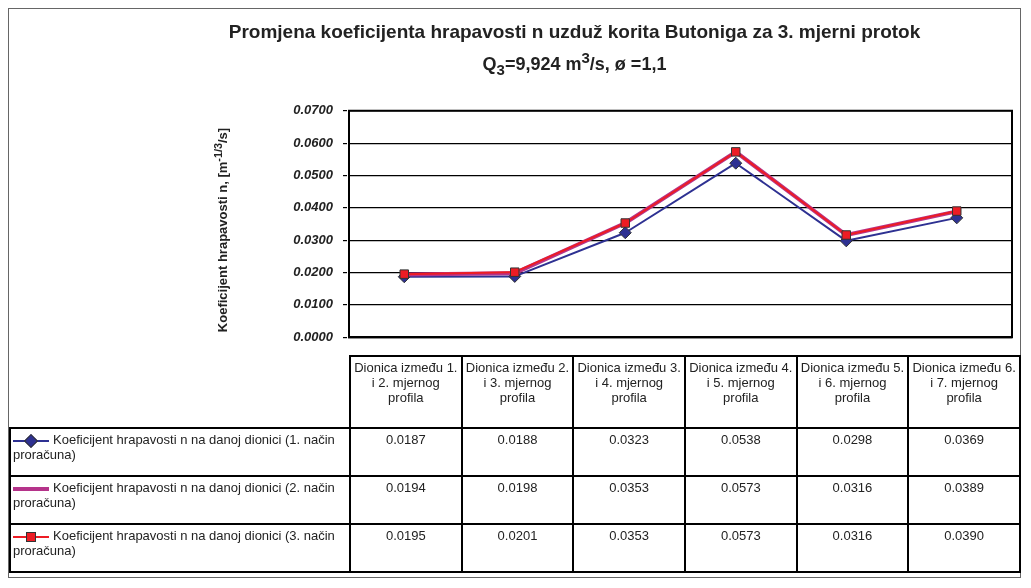  What do you see at coordinates (313, 142) in the screenshot?
I see `y-tick-label: 0.0600` at bounding box center [313, 142].